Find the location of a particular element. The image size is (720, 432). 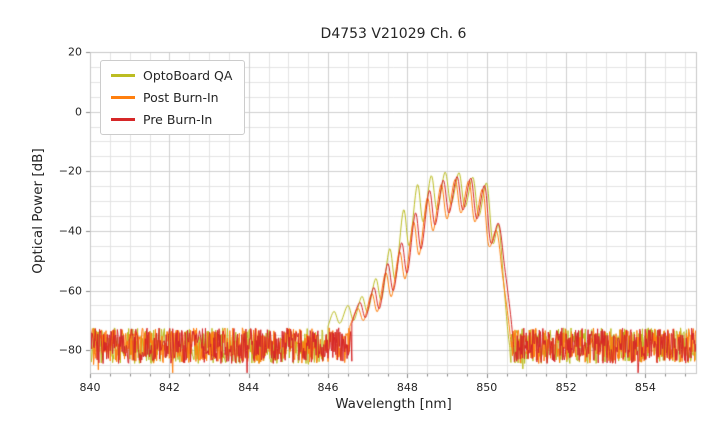

x-tick-label: 844 is located at coordinates (249, 387).